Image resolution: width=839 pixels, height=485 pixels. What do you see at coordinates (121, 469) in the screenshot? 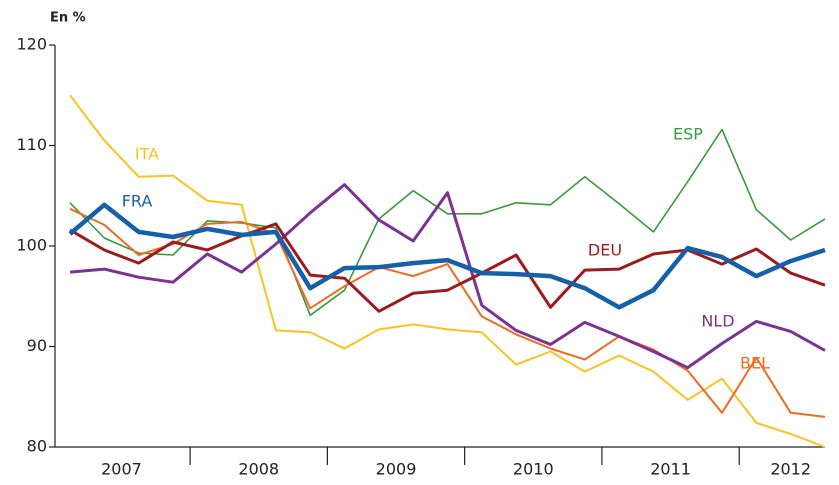
I see `x-tick-label: 2007` at bounding box center [121, 469].